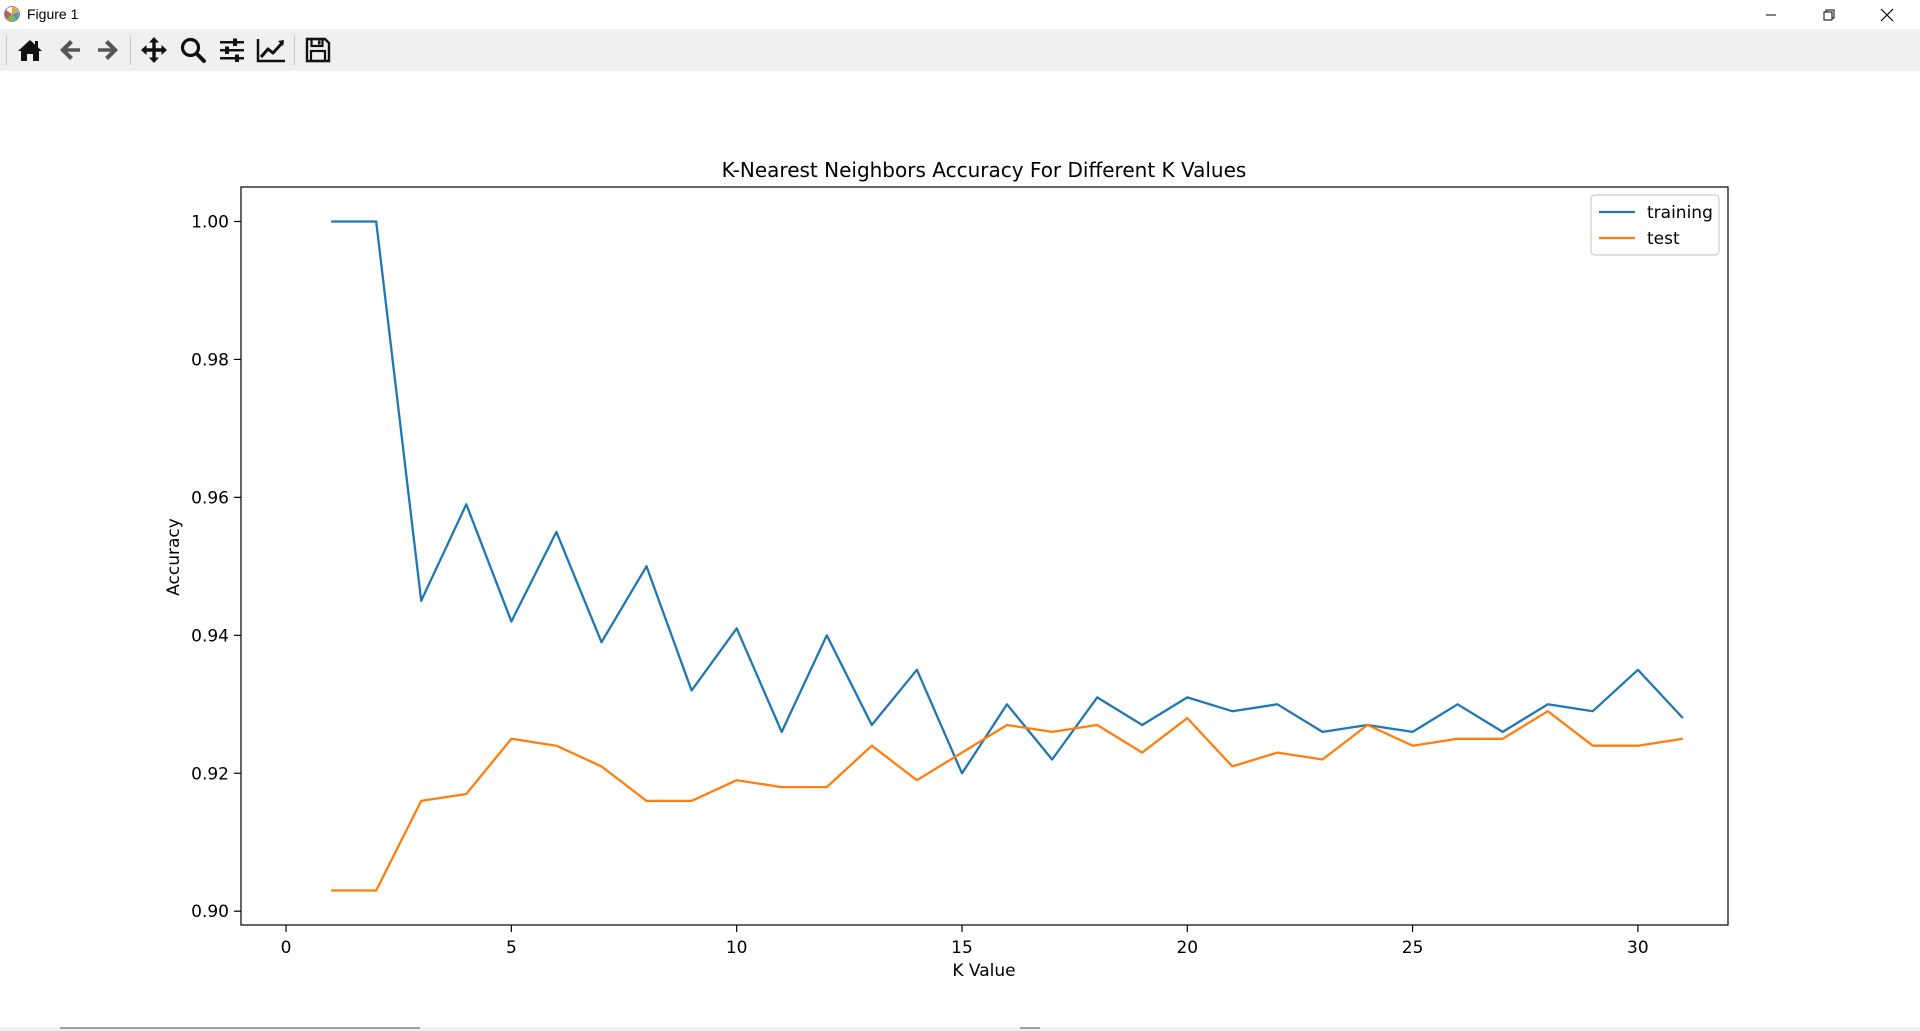  What do you see at coordinates (511, 948) in the screenshot?
I see `x-tick-label: 5` at bounding box center [511, 948].